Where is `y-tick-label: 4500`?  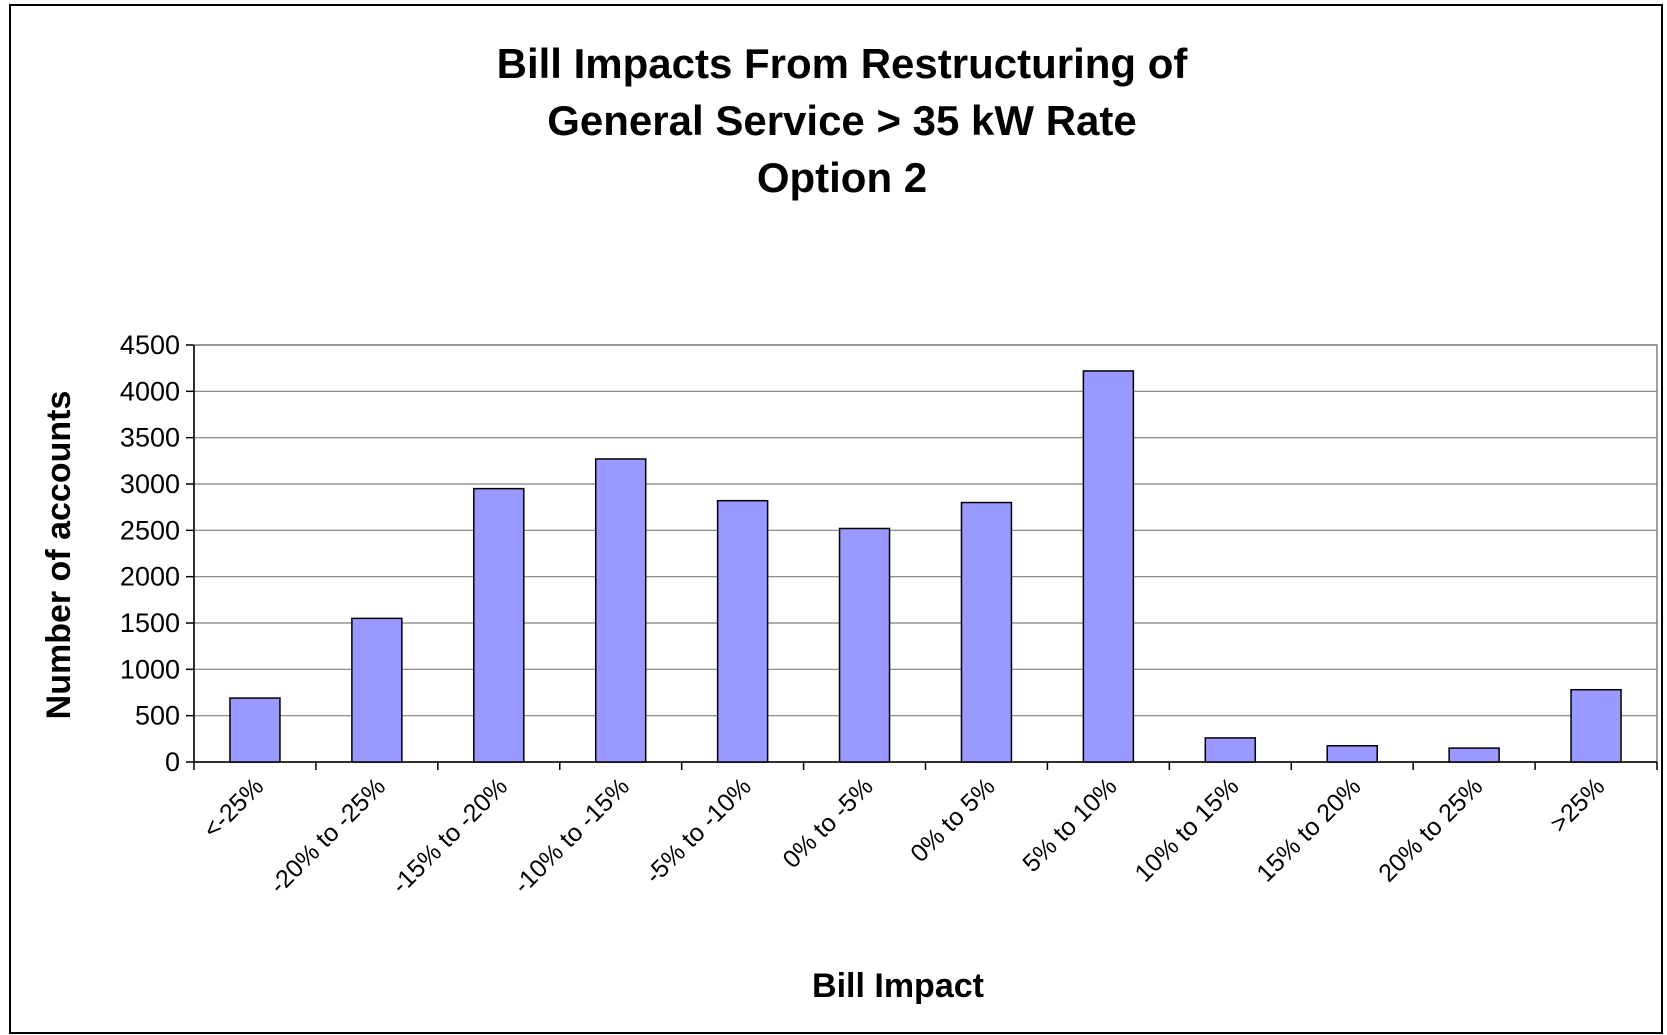 y-tick-label: 4500 is located at coordinates (150, 345).